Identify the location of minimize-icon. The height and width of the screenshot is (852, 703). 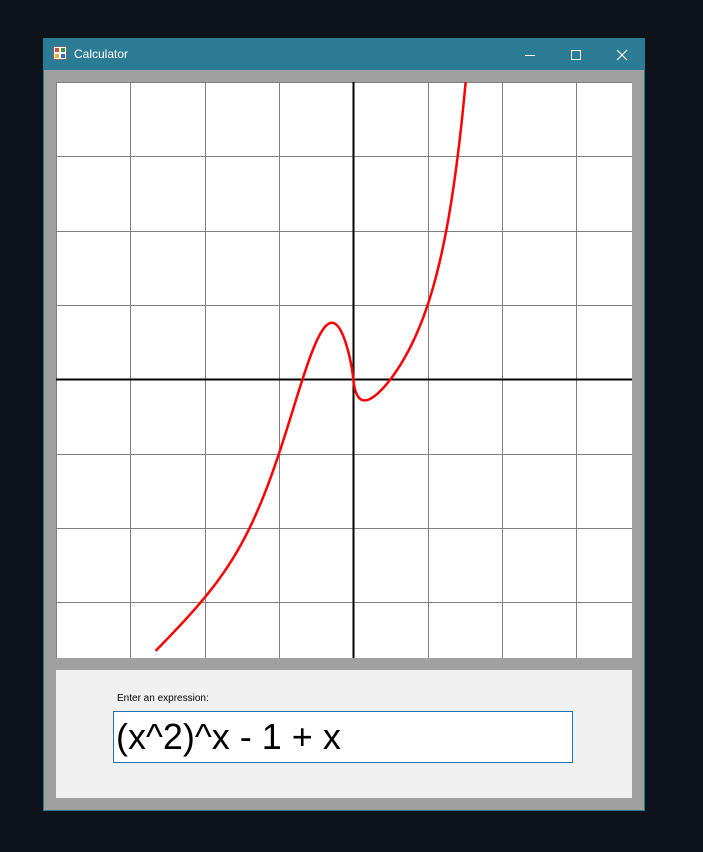
(530, 55).